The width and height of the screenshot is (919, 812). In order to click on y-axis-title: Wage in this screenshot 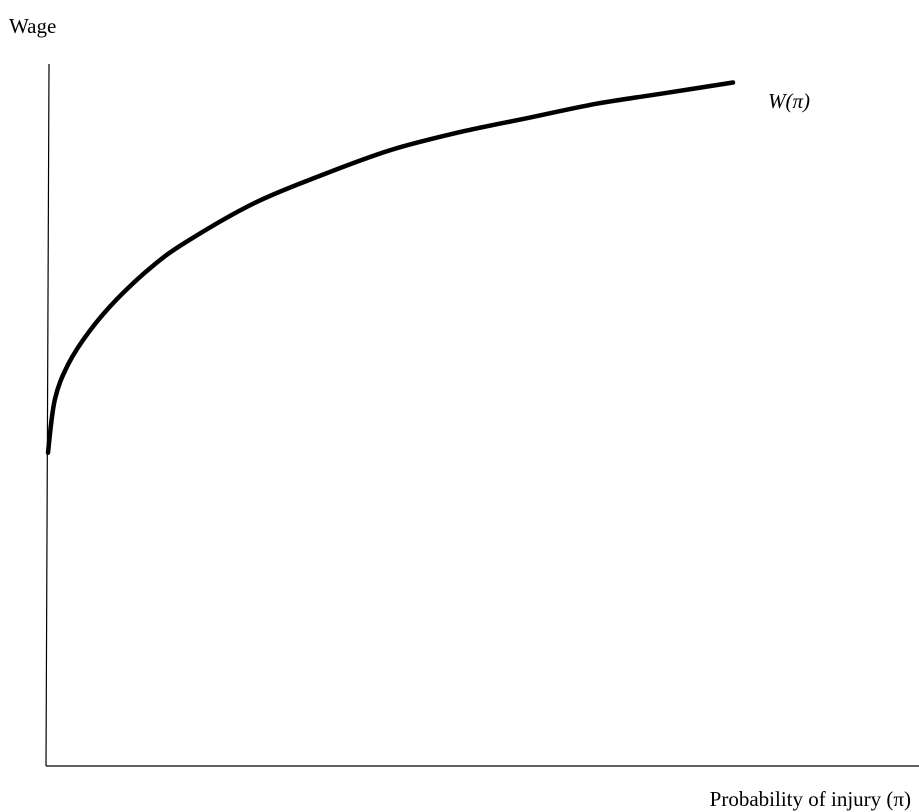, I will do `click(32, 26)`.